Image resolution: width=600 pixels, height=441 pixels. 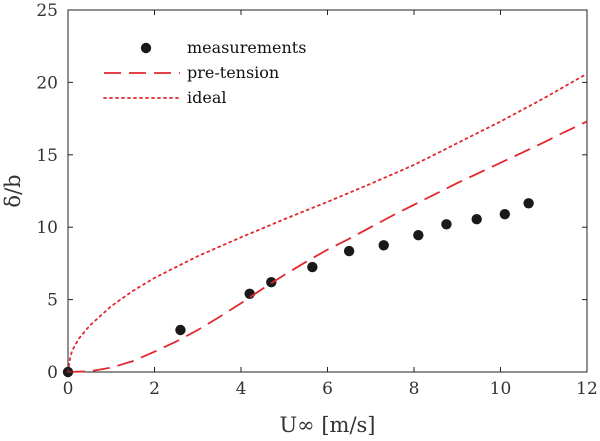 I want to click on x-tick-label: 4, so click(x=241, y=389).